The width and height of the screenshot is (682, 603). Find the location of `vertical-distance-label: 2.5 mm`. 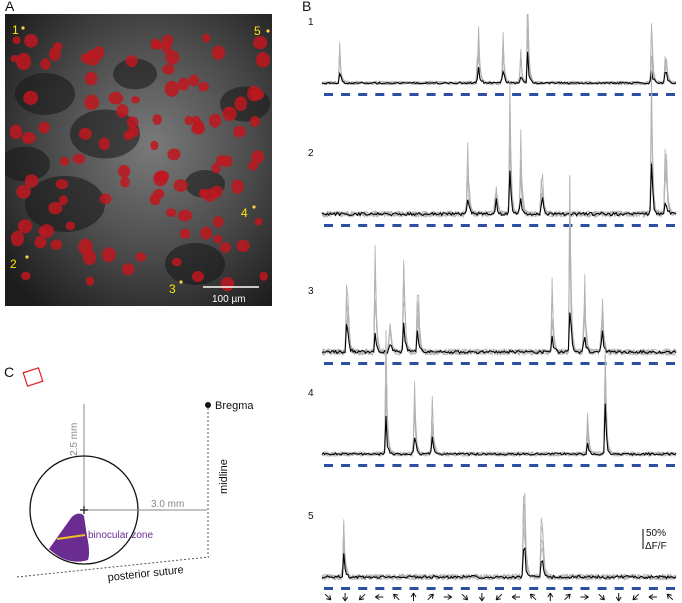

vertical-distance-label: 2.5 mm is located at coordinates (74, 439).